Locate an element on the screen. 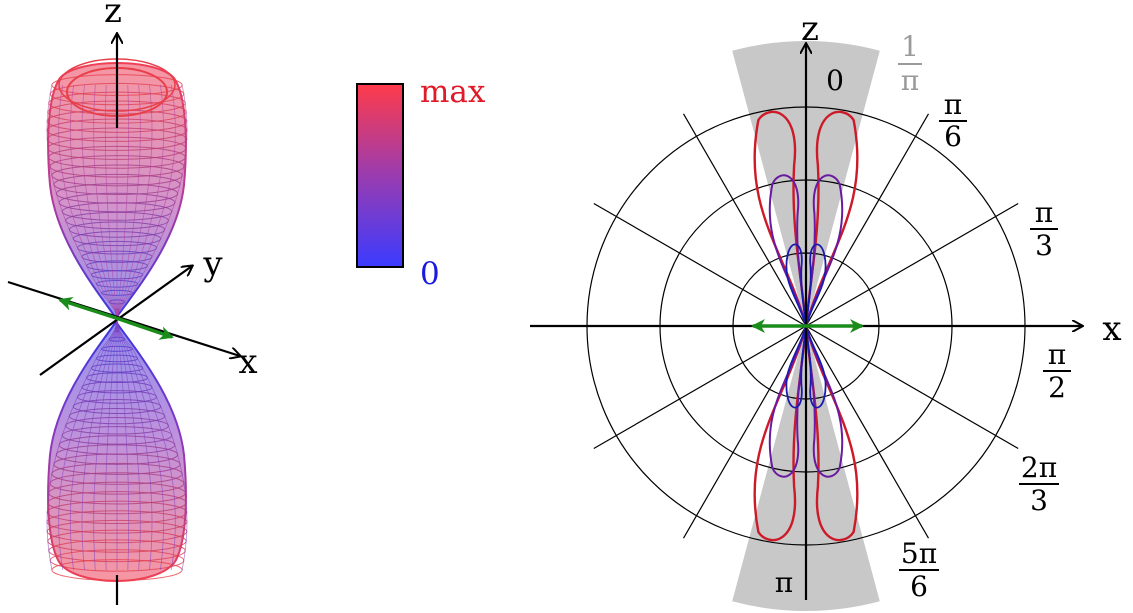  top-lobe-mesh is located at coordinates (117, 197).